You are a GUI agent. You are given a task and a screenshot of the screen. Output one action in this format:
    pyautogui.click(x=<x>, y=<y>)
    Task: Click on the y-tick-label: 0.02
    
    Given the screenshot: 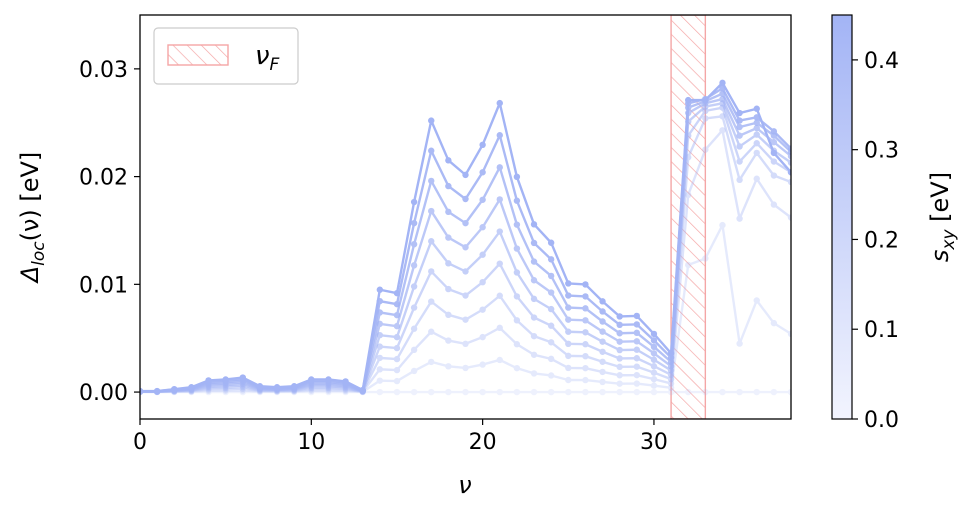 What is the action you would take?
    pyautogui.click(x=103, y=178)
    